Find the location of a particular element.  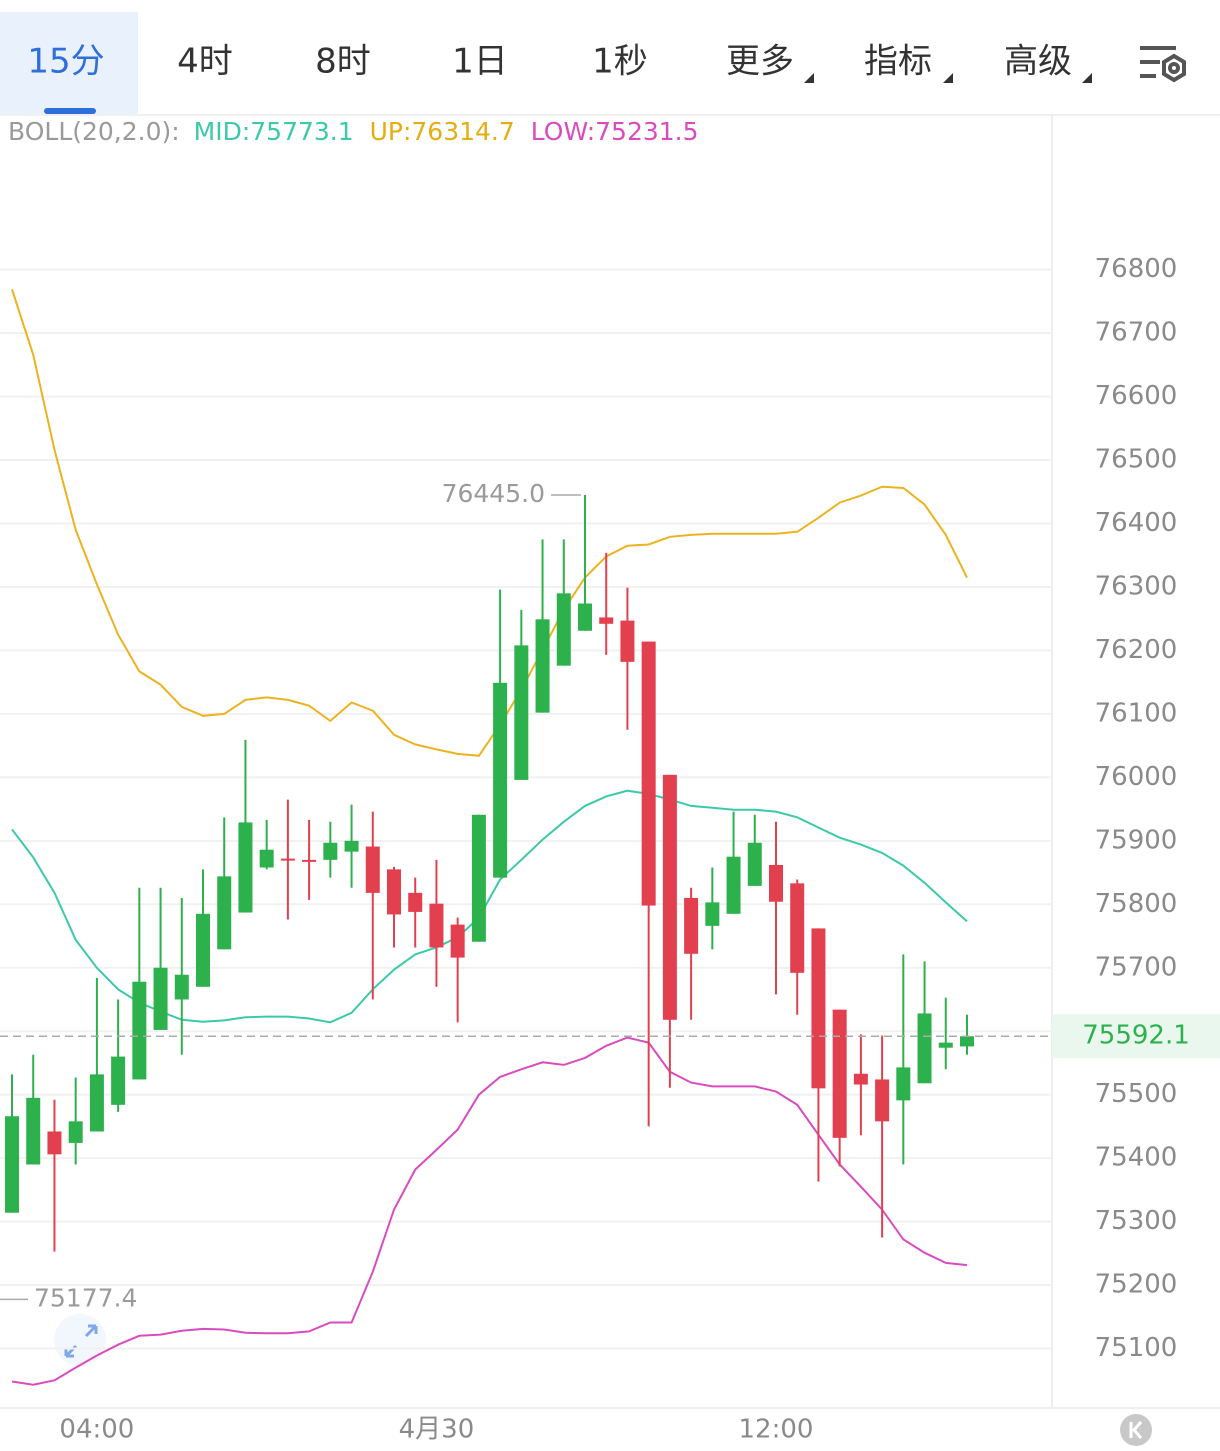

indicator-mid: MID:75773.1 is located at coordinates (274, 131).